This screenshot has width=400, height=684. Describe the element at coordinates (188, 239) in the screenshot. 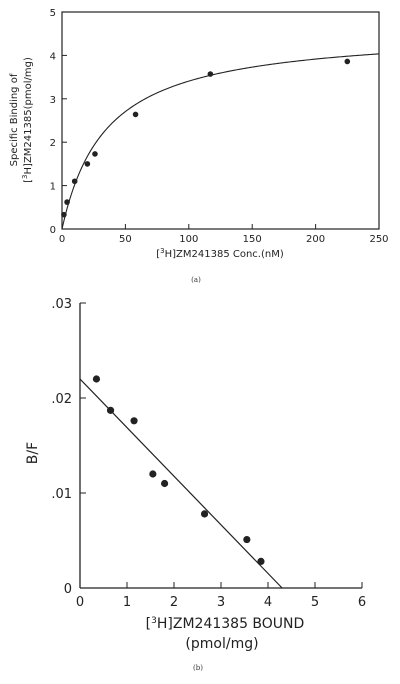

I see `chart-a-x-tick-label: 100` at that location.